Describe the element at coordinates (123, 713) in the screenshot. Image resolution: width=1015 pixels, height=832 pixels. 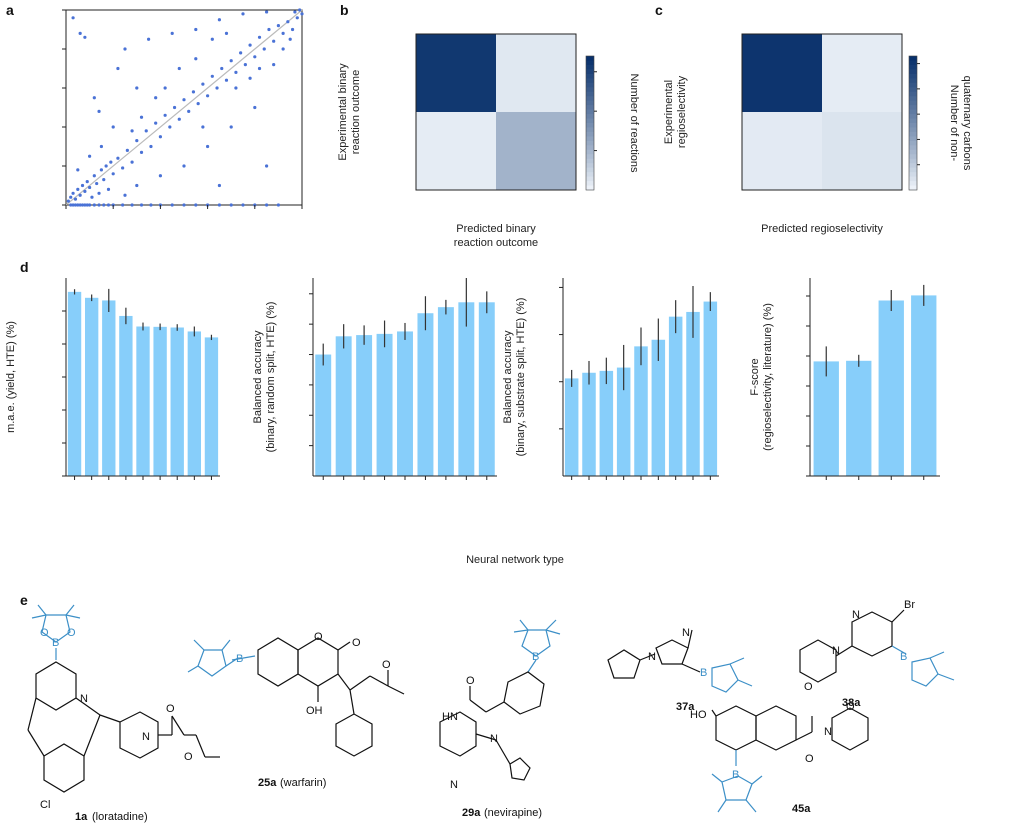
I see `molecule-1a: O O B N N O O Cl 1a (loratadine)` at that location.